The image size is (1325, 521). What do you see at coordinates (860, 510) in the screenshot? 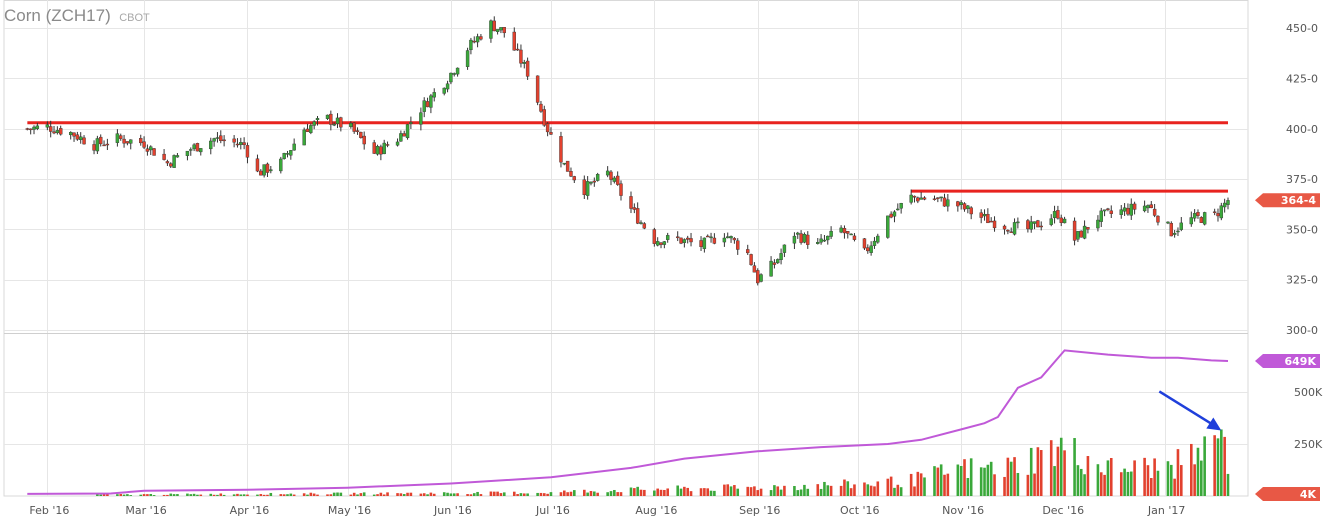
I see `x-tick-label: Oct '16` at bounding box center [860, 510].